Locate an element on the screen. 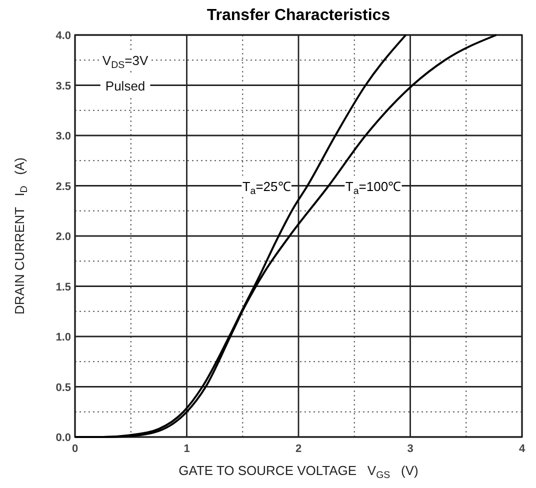  y-tick-label: 3.5 is located at coordinates (63, 86).